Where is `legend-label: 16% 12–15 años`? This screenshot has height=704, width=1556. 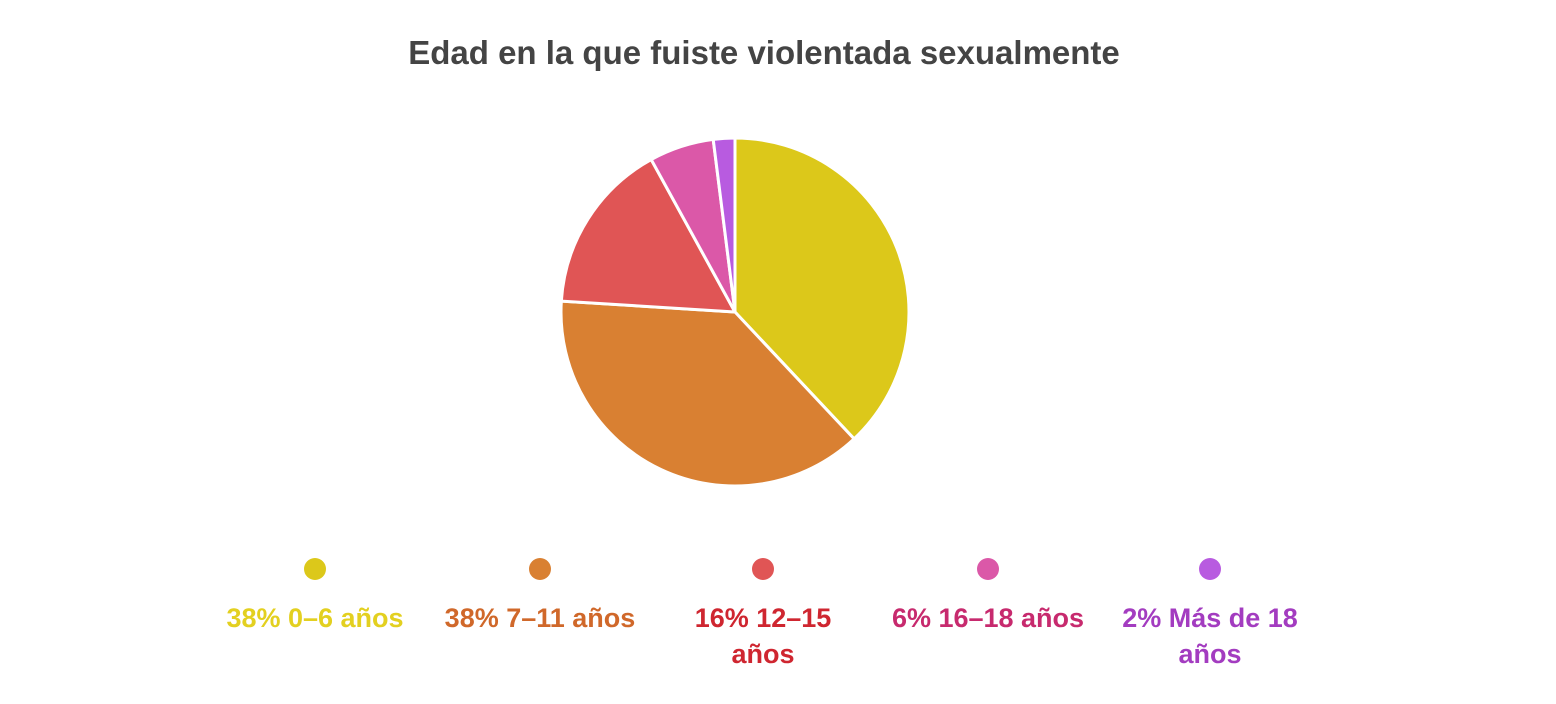 legend-label: 16% 12–15 años is located at coordinates (763, 636).